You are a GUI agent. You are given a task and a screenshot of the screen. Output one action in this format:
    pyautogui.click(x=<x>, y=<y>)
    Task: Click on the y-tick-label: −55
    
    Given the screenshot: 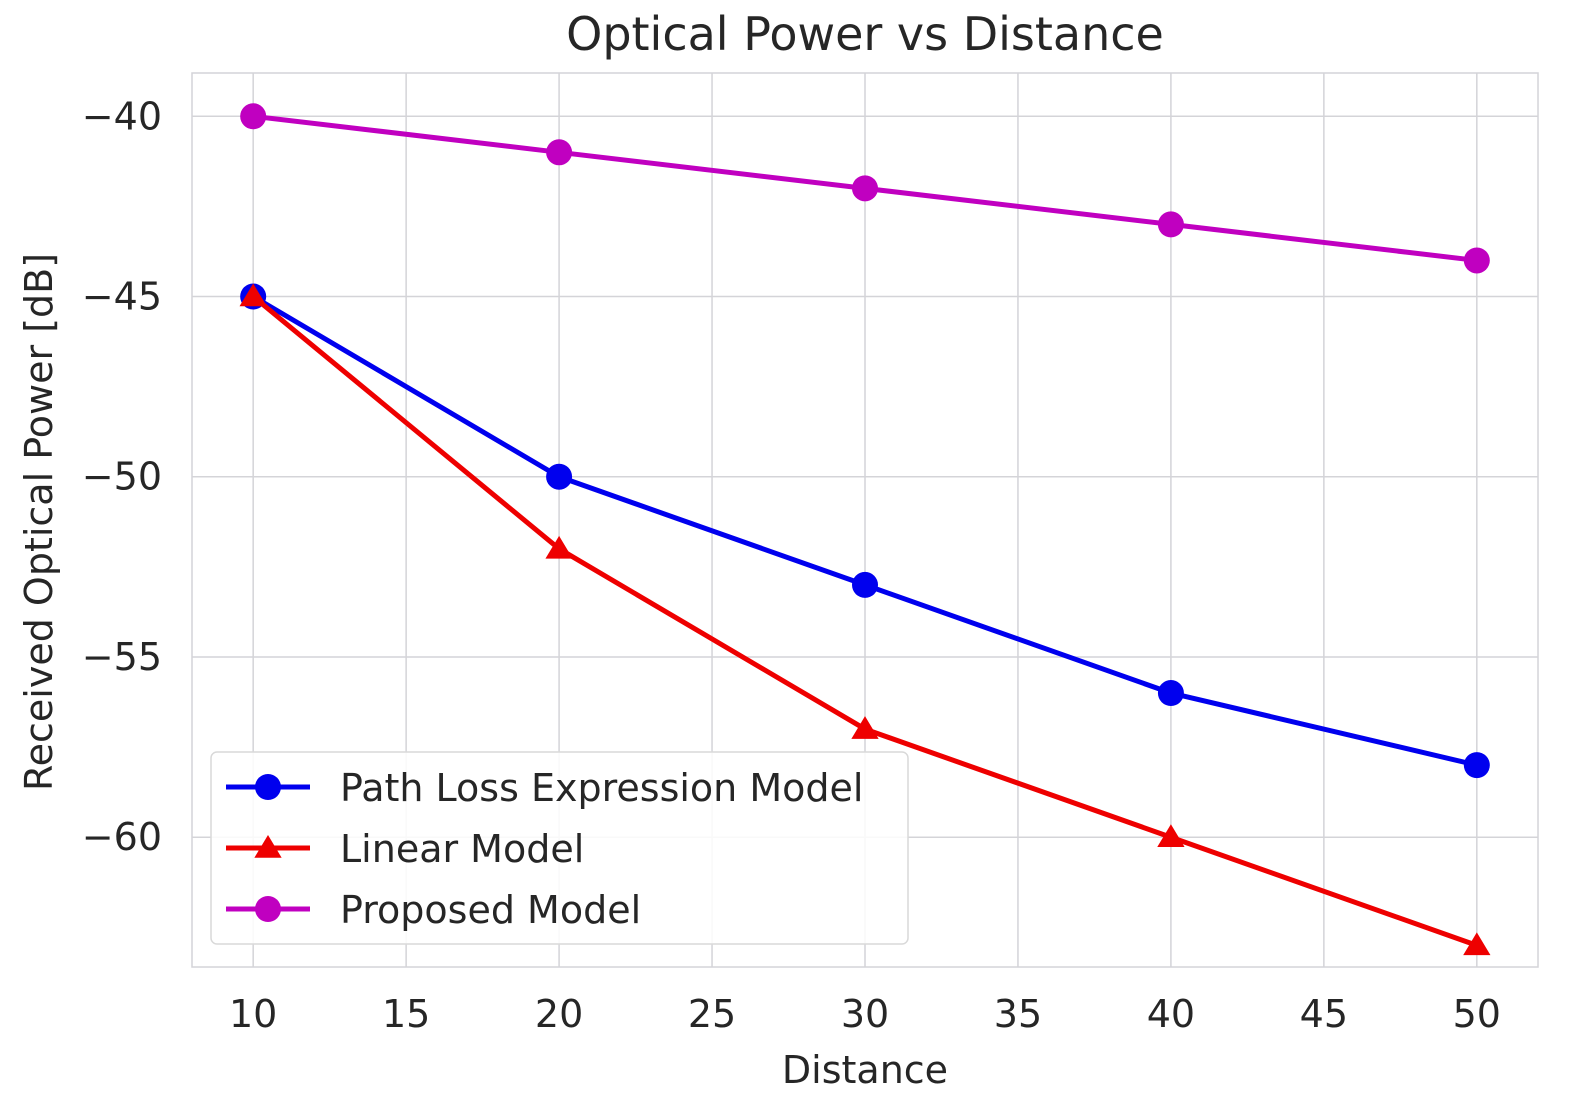 What is the action you would take?
    pyautogui.click(x=122, y=657)
    